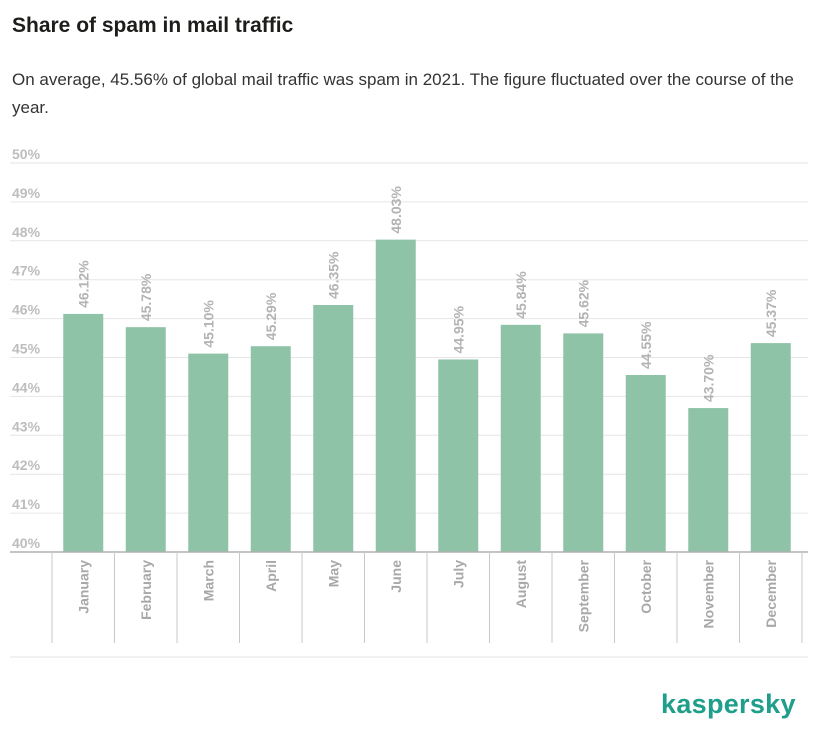 The height and width of the screenshot is (734, 828). What do you see at coordinates (26, 387) in the screenshot?
I see `y-tick-label: 44%` at bounding box center [26, 387].